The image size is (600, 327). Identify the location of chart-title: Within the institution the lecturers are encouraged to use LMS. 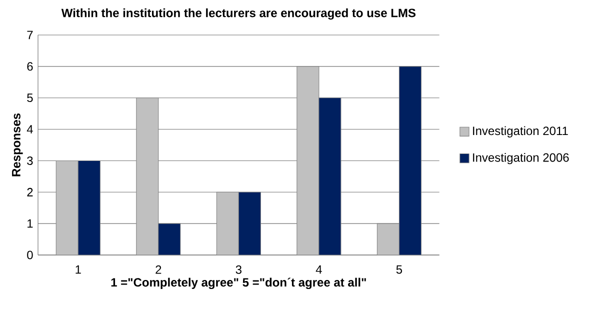
(238, 14).